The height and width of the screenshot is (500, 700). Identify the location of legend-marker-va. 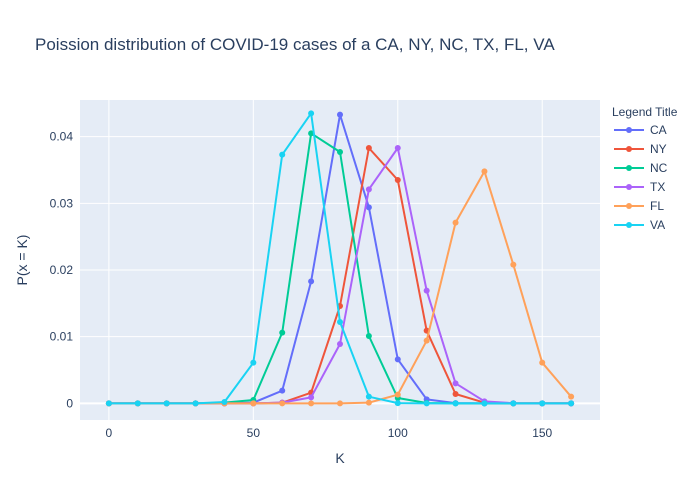
(629, 225).